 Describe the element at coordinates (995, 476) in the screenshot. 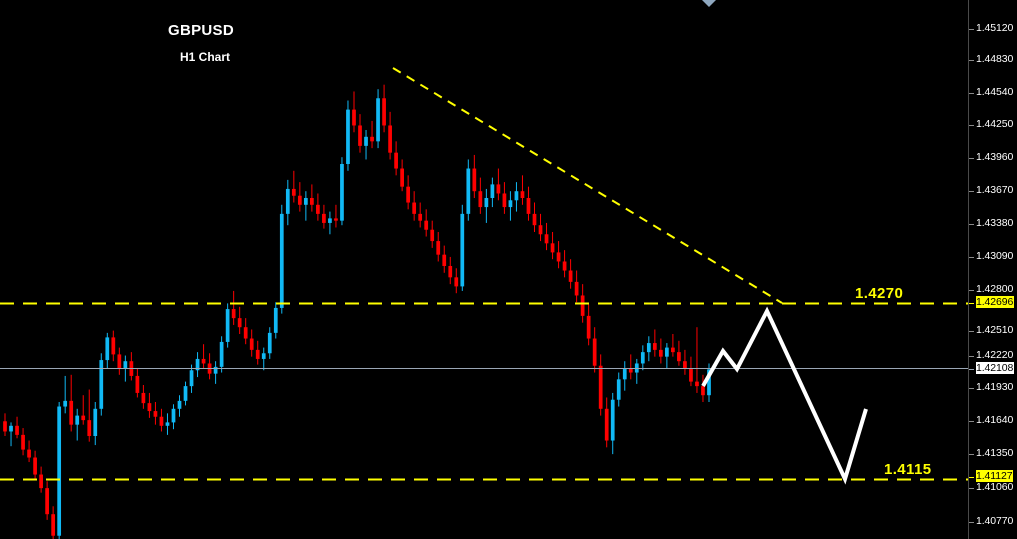

I see `highlighted-price-label: 1.41127` at that location.